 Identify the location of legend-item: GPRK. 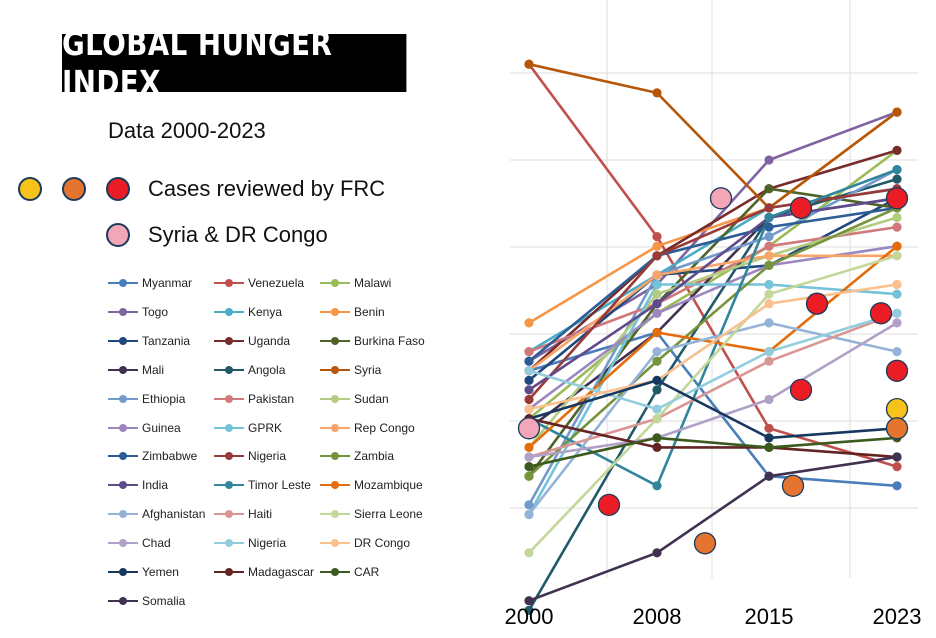
(248, 428).